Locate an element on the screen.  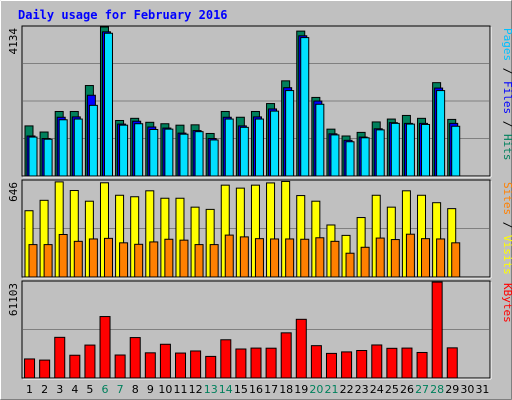
x-tick-label: 23 is located at coordinates (362, 389).